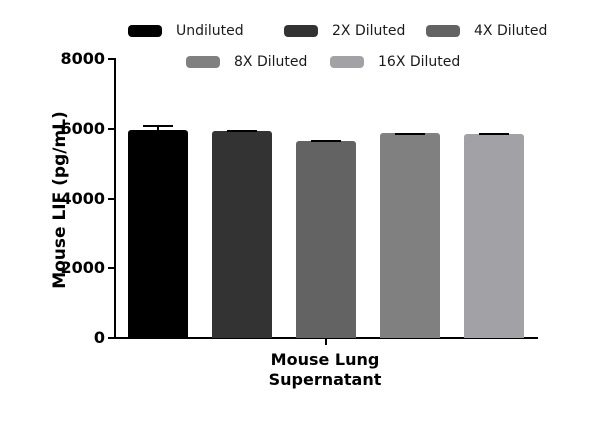  Describe the element at coordinates (326, 342) in the screenshot. I see `x-axis-tick` at that location.